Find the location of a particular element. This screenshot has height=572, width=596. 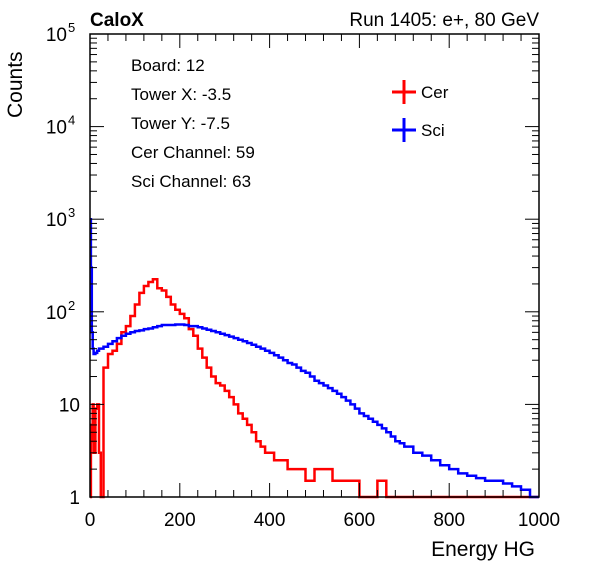

info-board: Board: 12 is located at coordinates (168, 65).